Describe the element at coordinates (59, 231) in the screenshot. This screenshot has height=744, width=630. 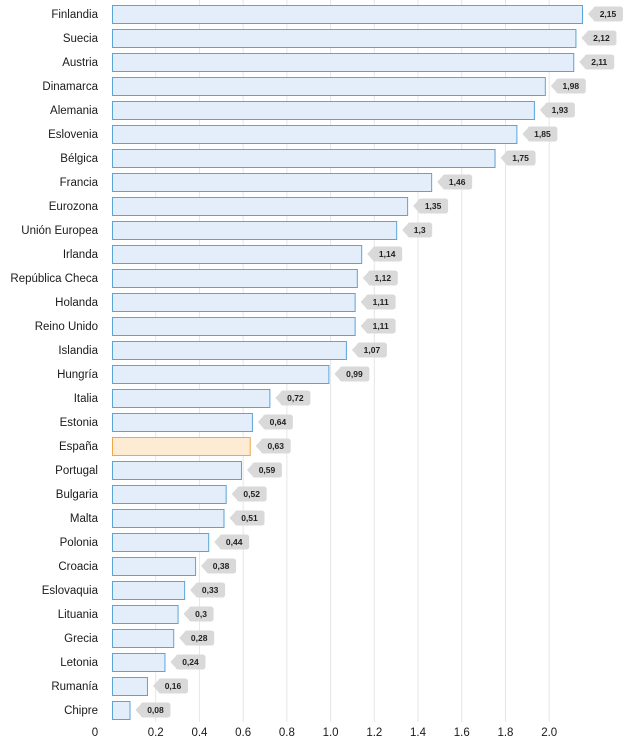
I see `category-label: Unión Europea` at that location.